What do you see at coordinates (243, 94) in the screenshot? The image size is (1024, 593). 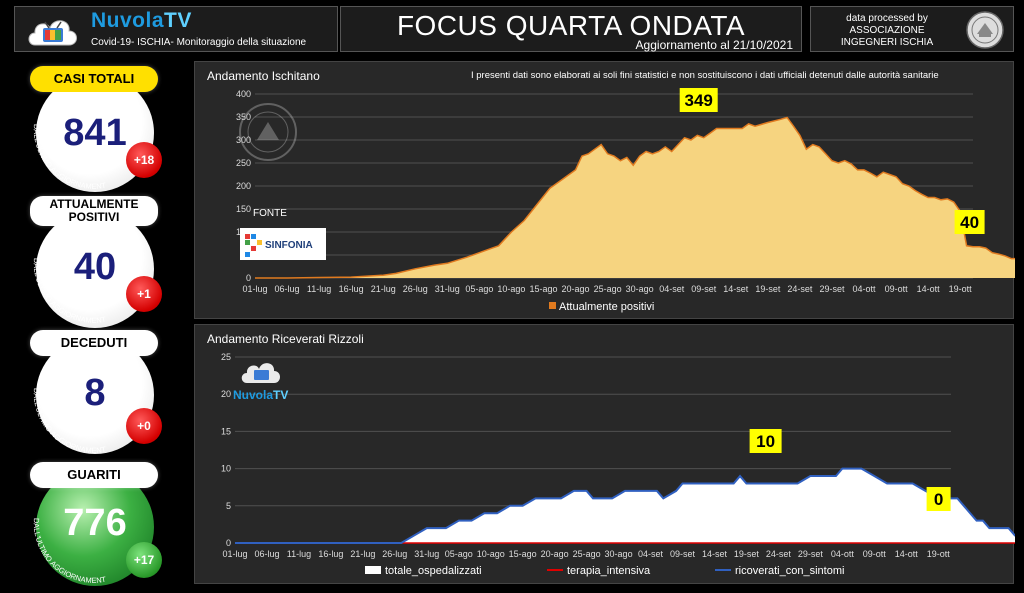 I see `y-tick-label: 400` at bounding box center [243, 94].